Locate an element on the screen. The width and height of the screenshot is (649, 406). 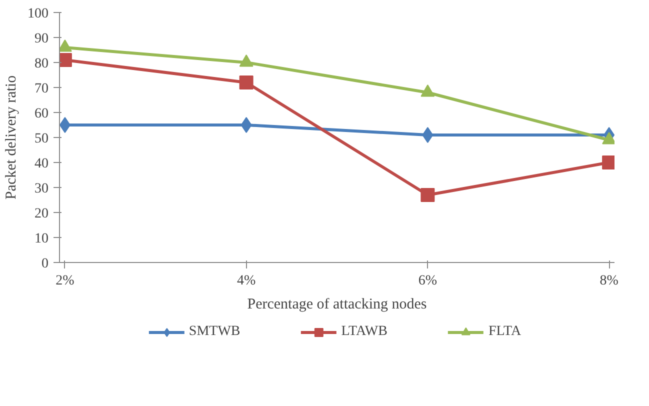
y-axis-title: Packet delivery ratio is located at coordinates (12, 137).